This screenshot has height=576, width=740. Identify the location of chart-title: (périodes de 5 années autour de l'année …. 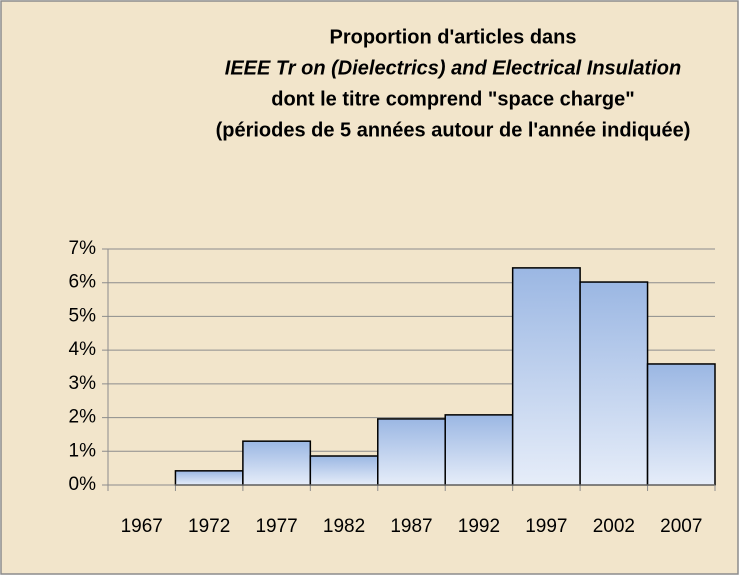
(453, 130).